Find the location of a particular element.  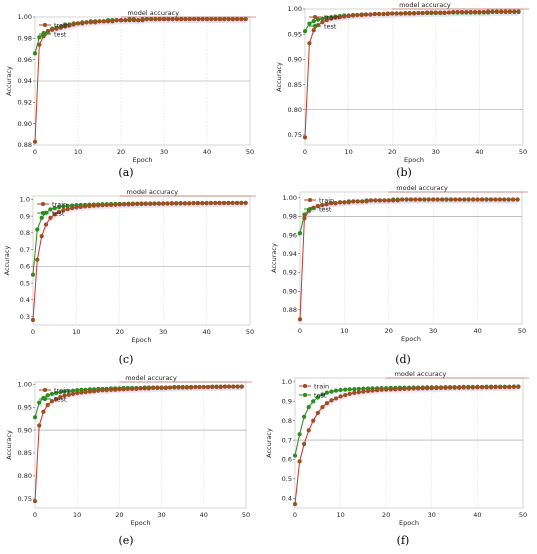

chart-title: model accuracy is located at coordinates (153, 192).